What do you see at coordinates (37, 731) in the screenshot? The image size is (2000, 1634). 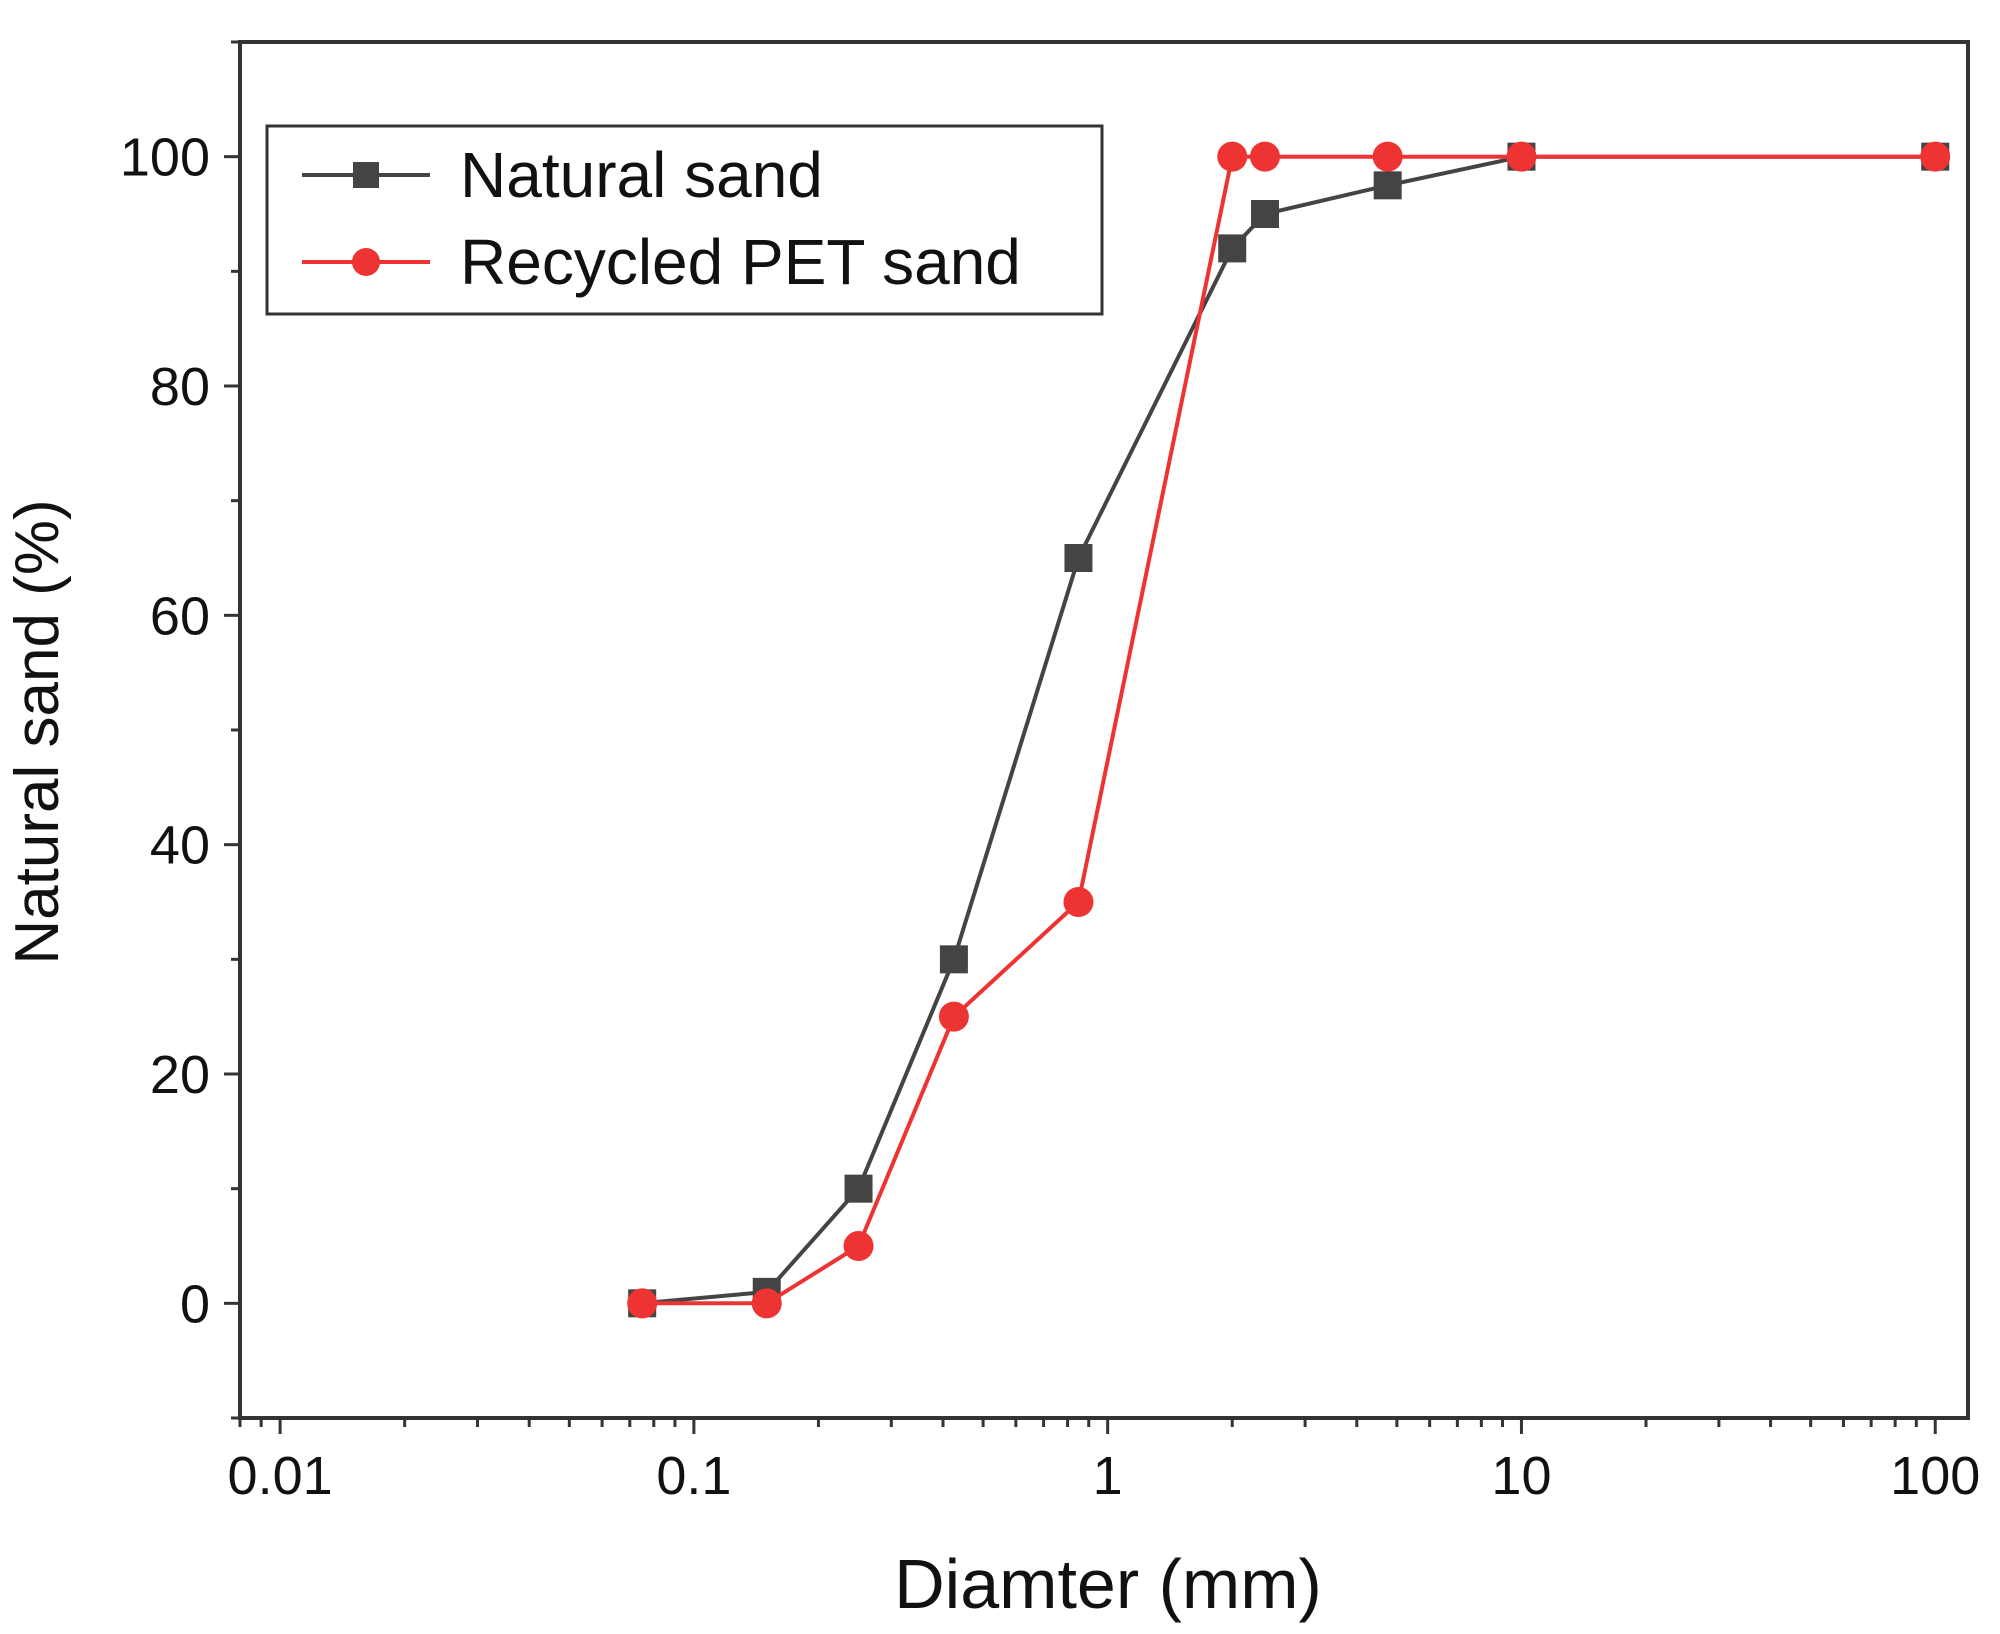 I see `y-axis-title: Natural sand (%)` at bounding box center [37, 731].